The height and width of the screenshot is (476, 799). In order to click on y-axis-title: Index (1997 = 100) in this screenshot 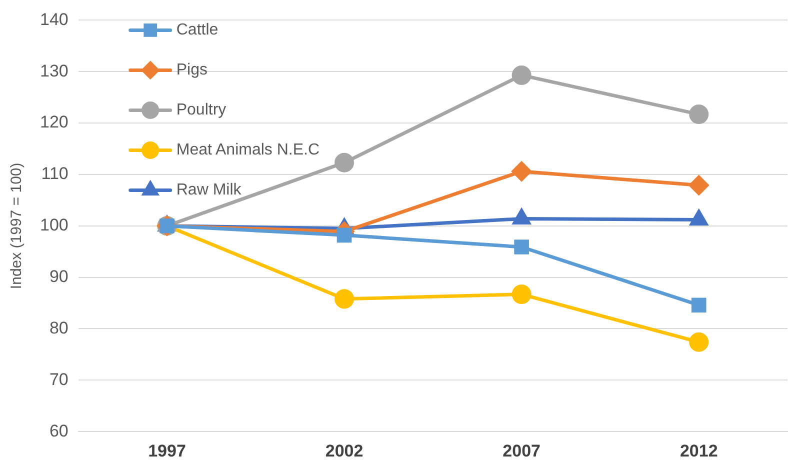, I will do `click(17, 226)`.